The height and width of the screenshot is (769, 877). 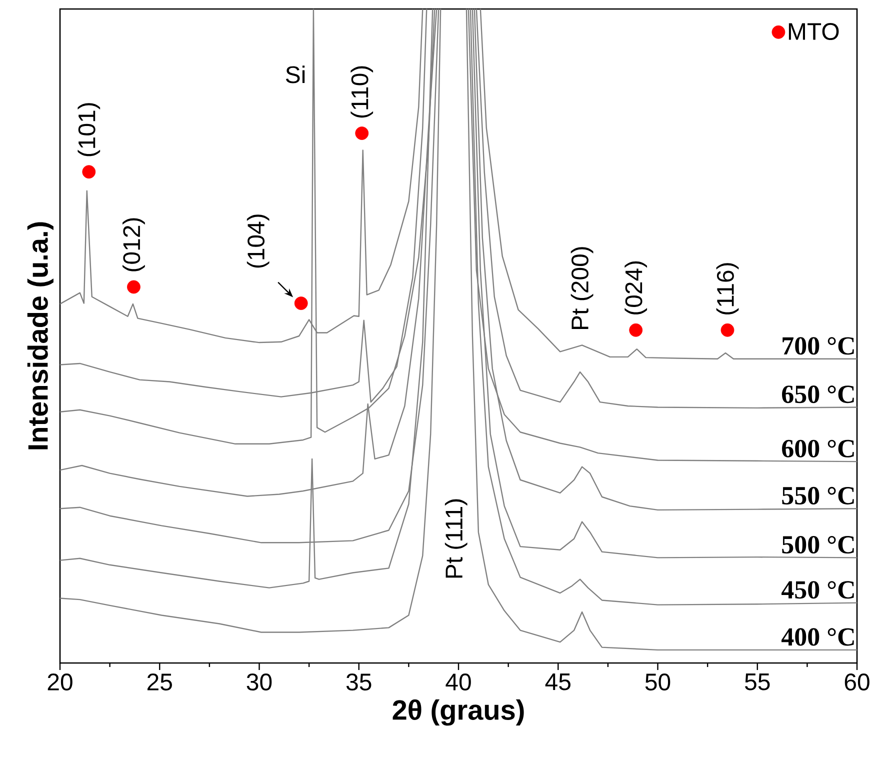 I want to click on x-tick-label: 60, so click(x=857, y=682).